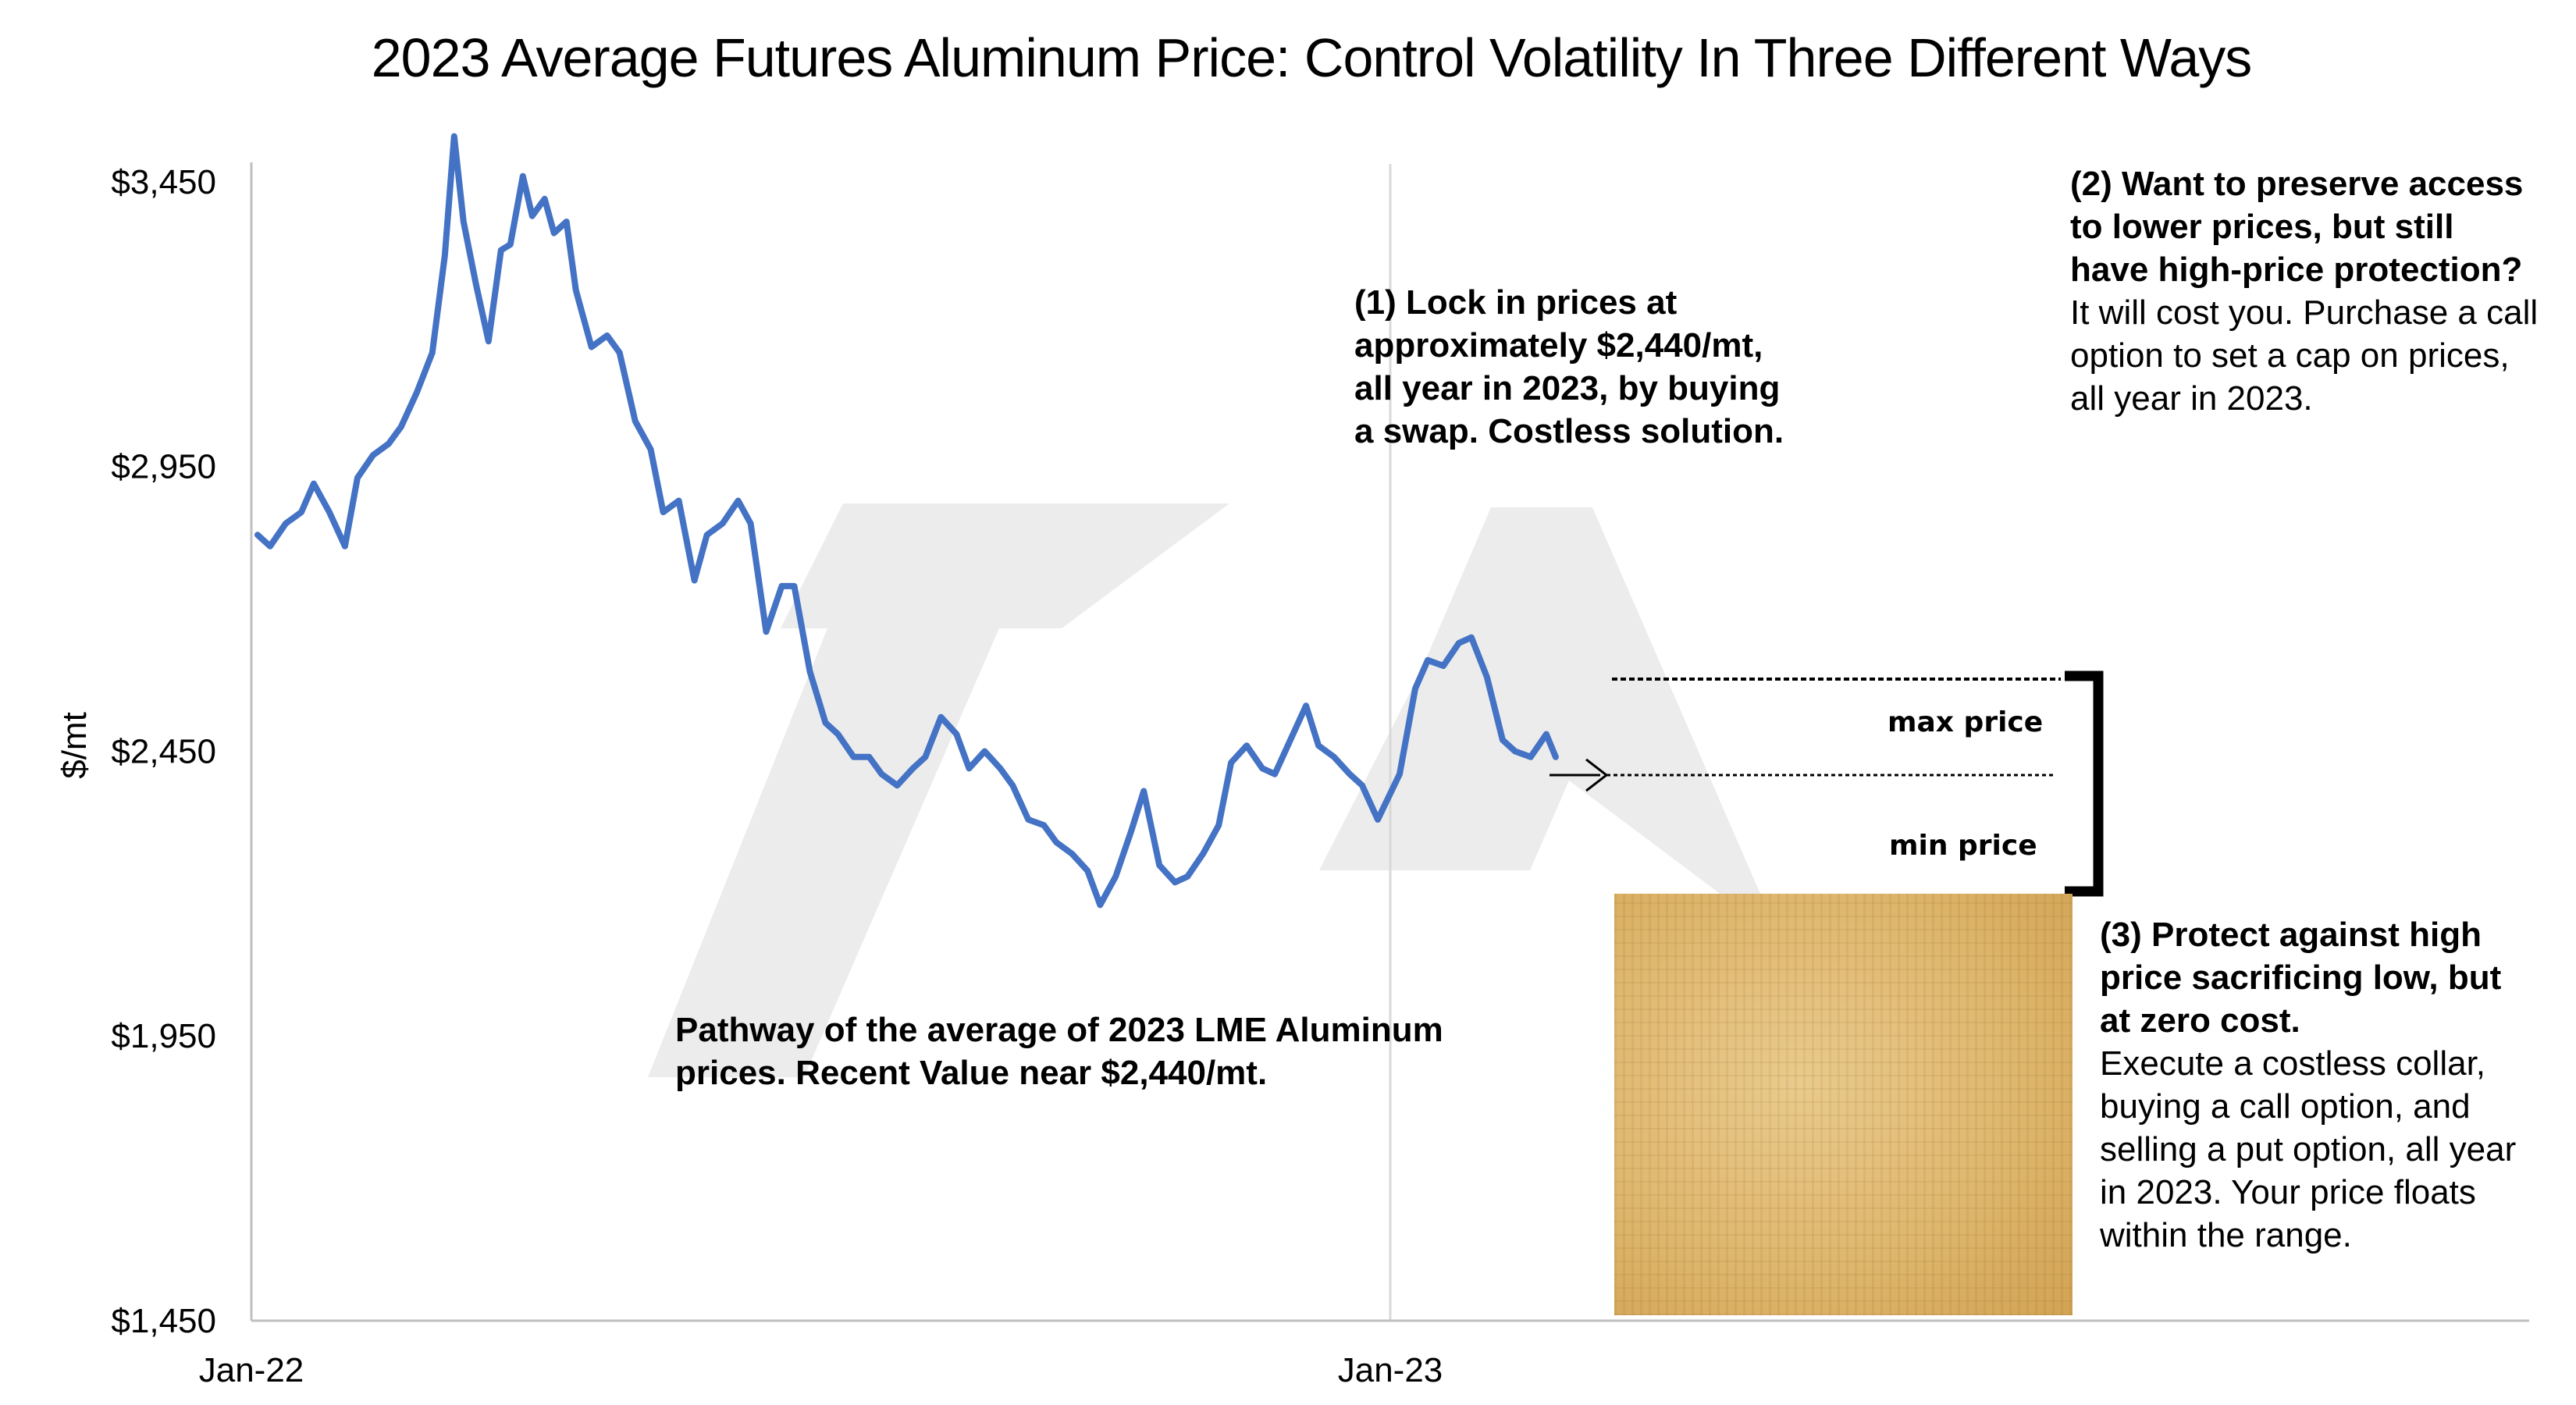 Image resolution: width=2576 pixels, height=1405 pixels. Describe the element at coordinates (1597, 775) in the screenshot. I see `price-arrow-head` at that location.